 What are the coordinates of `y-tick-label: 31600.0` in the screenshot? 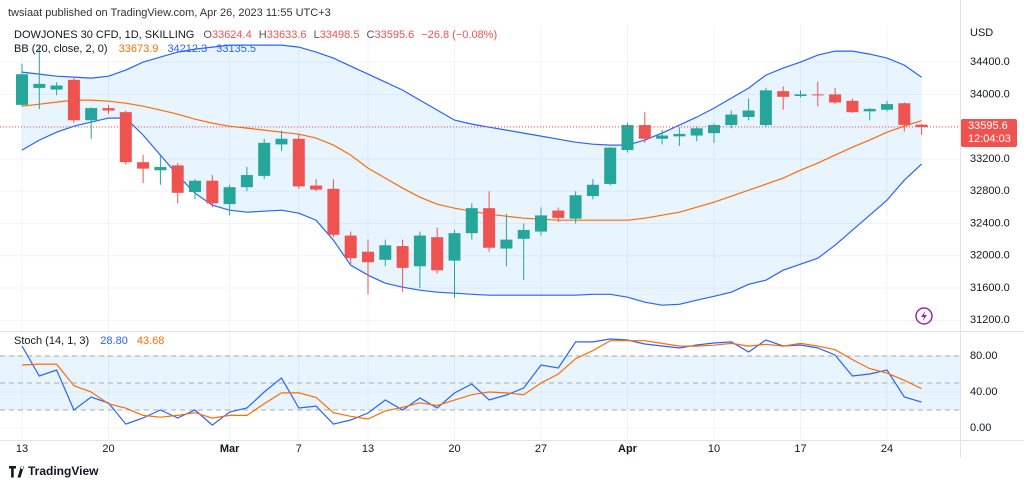 It's located at (990, 288).